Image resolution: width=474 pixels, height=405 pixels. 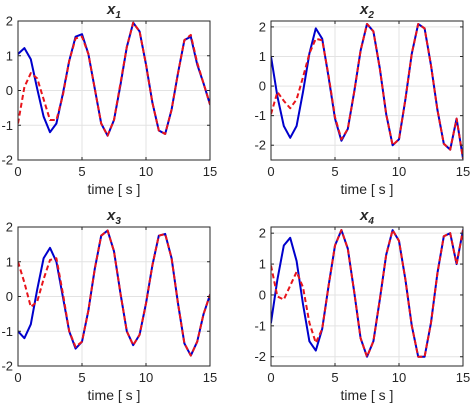 What do you see at coordinates (366, 217) in the screenshot?
I see `chart-title: x4` at bounding box center [366, 217].